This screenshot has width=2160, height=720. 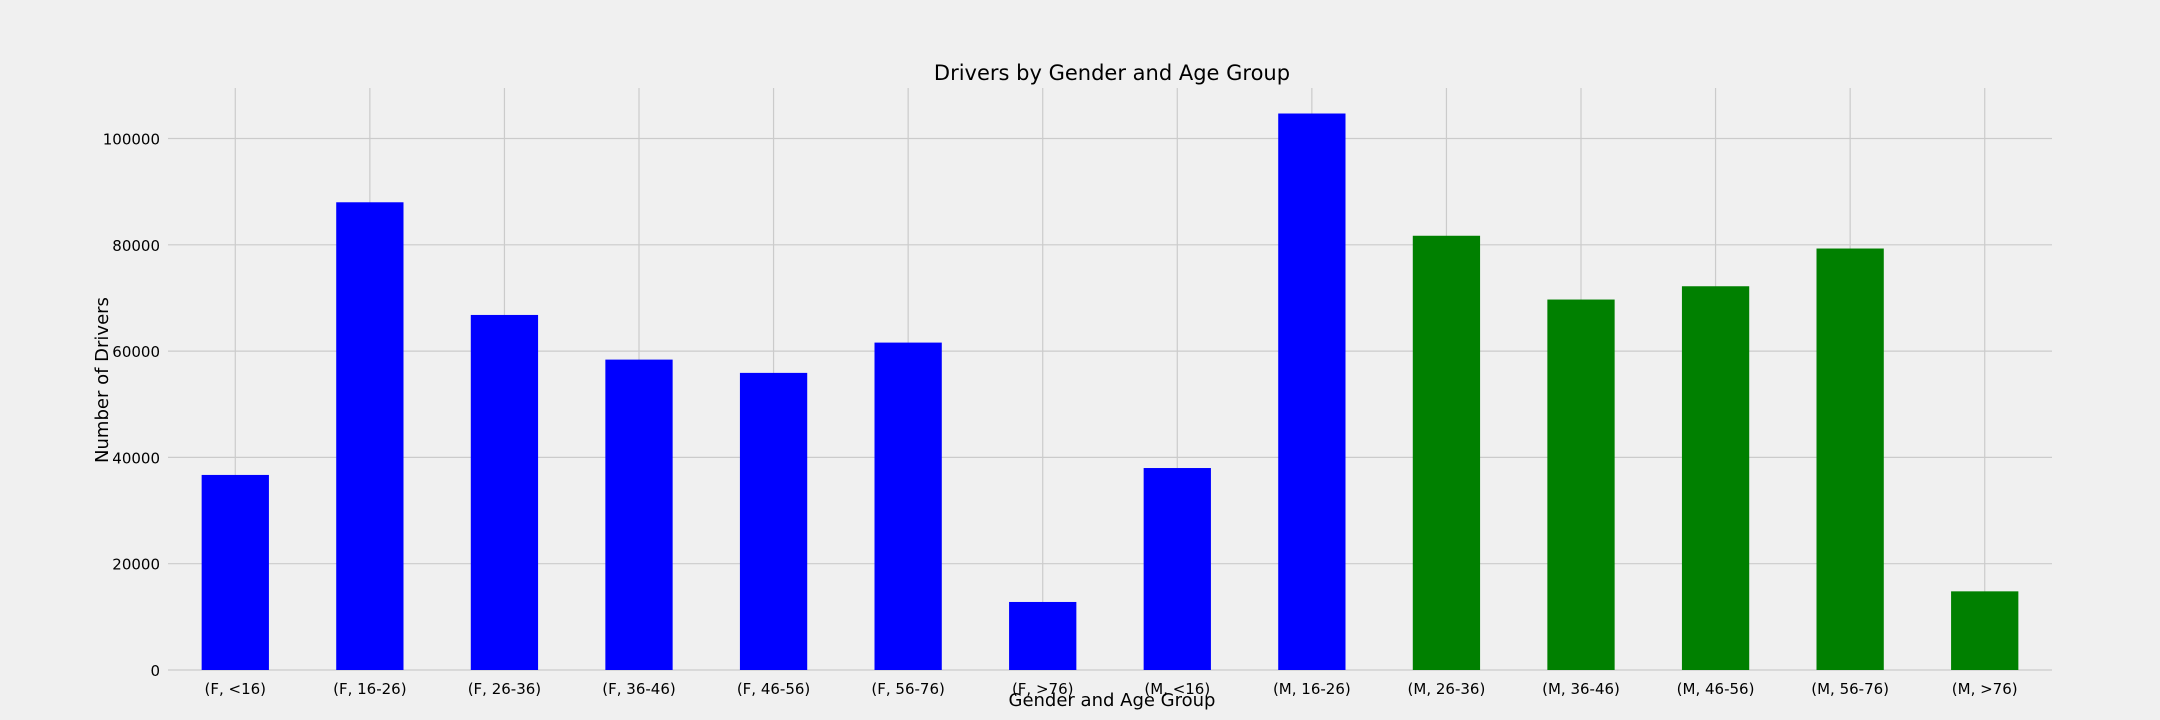 What do you see at coordinates (1043, 689) in the screenshot?
I see `x-tick-label: (F, >76)` at bounding box center [1043, 689].